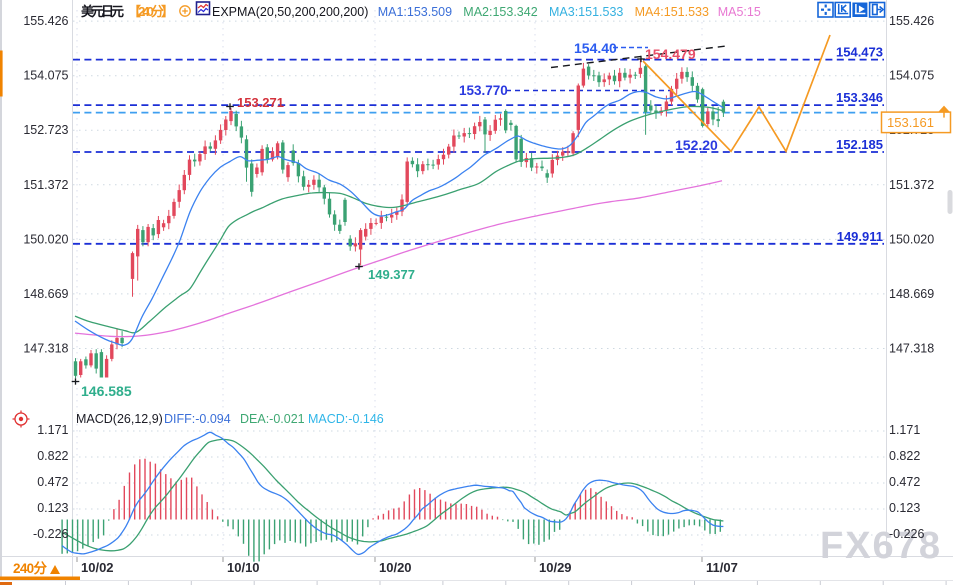  What do you see at coordinates (197, 419) in the screenshot?
I see `svg-text: DIFF:-0.094` at bounding box center [197, 419].